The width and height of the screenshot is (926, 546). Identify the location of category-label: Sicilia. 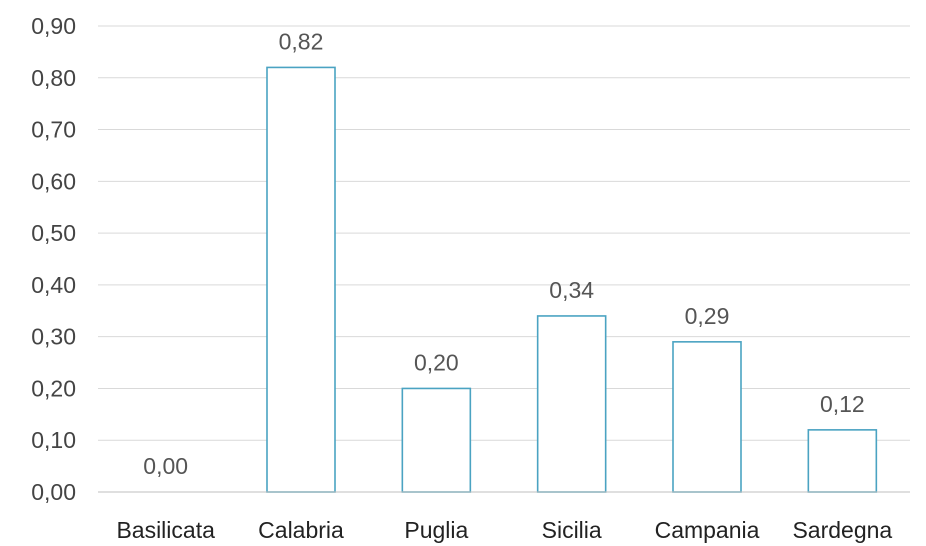
(572, 530).